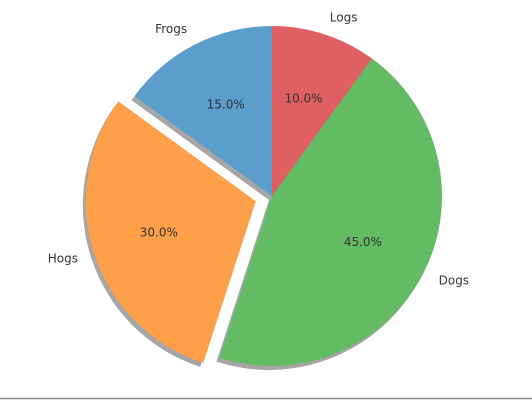  Describe the element at coordinates (171, 29) in the screenshot. I see `slice-label: Frogs` at that location.